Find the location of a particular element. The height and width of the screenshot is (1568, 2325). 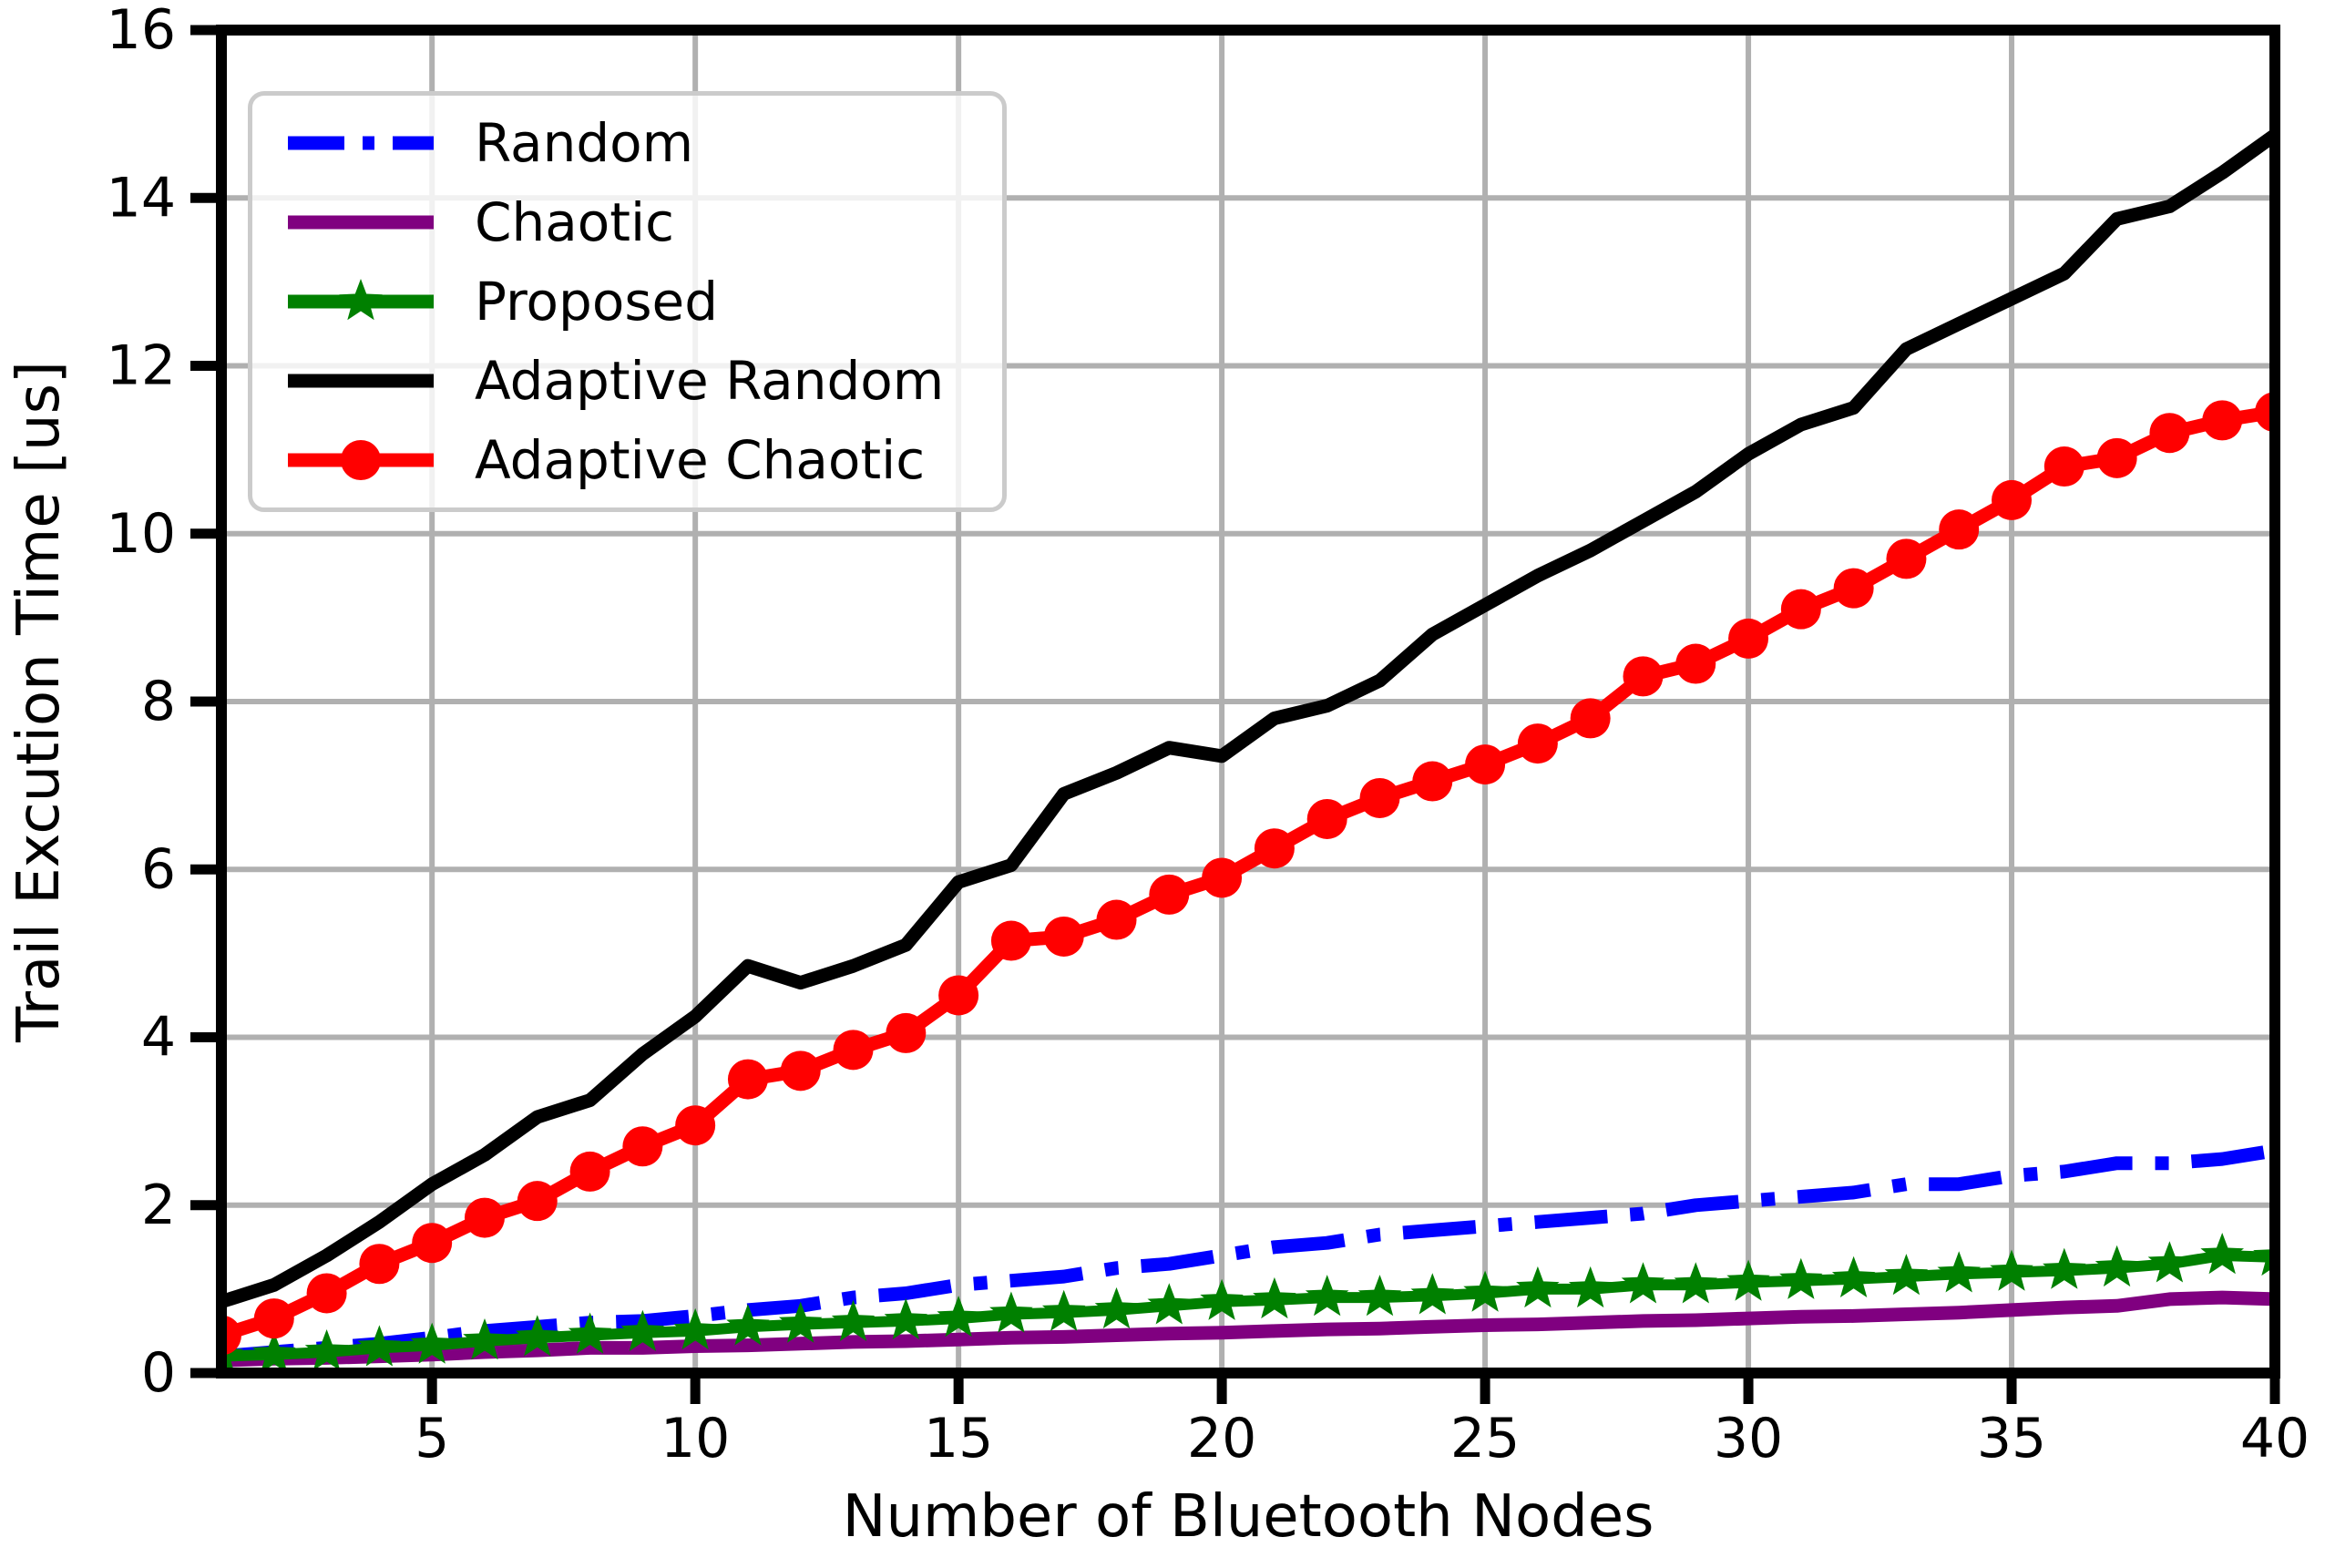

x-axis-label: Number of Bluetooth Nodes is located at coordinates (1248, 1517).